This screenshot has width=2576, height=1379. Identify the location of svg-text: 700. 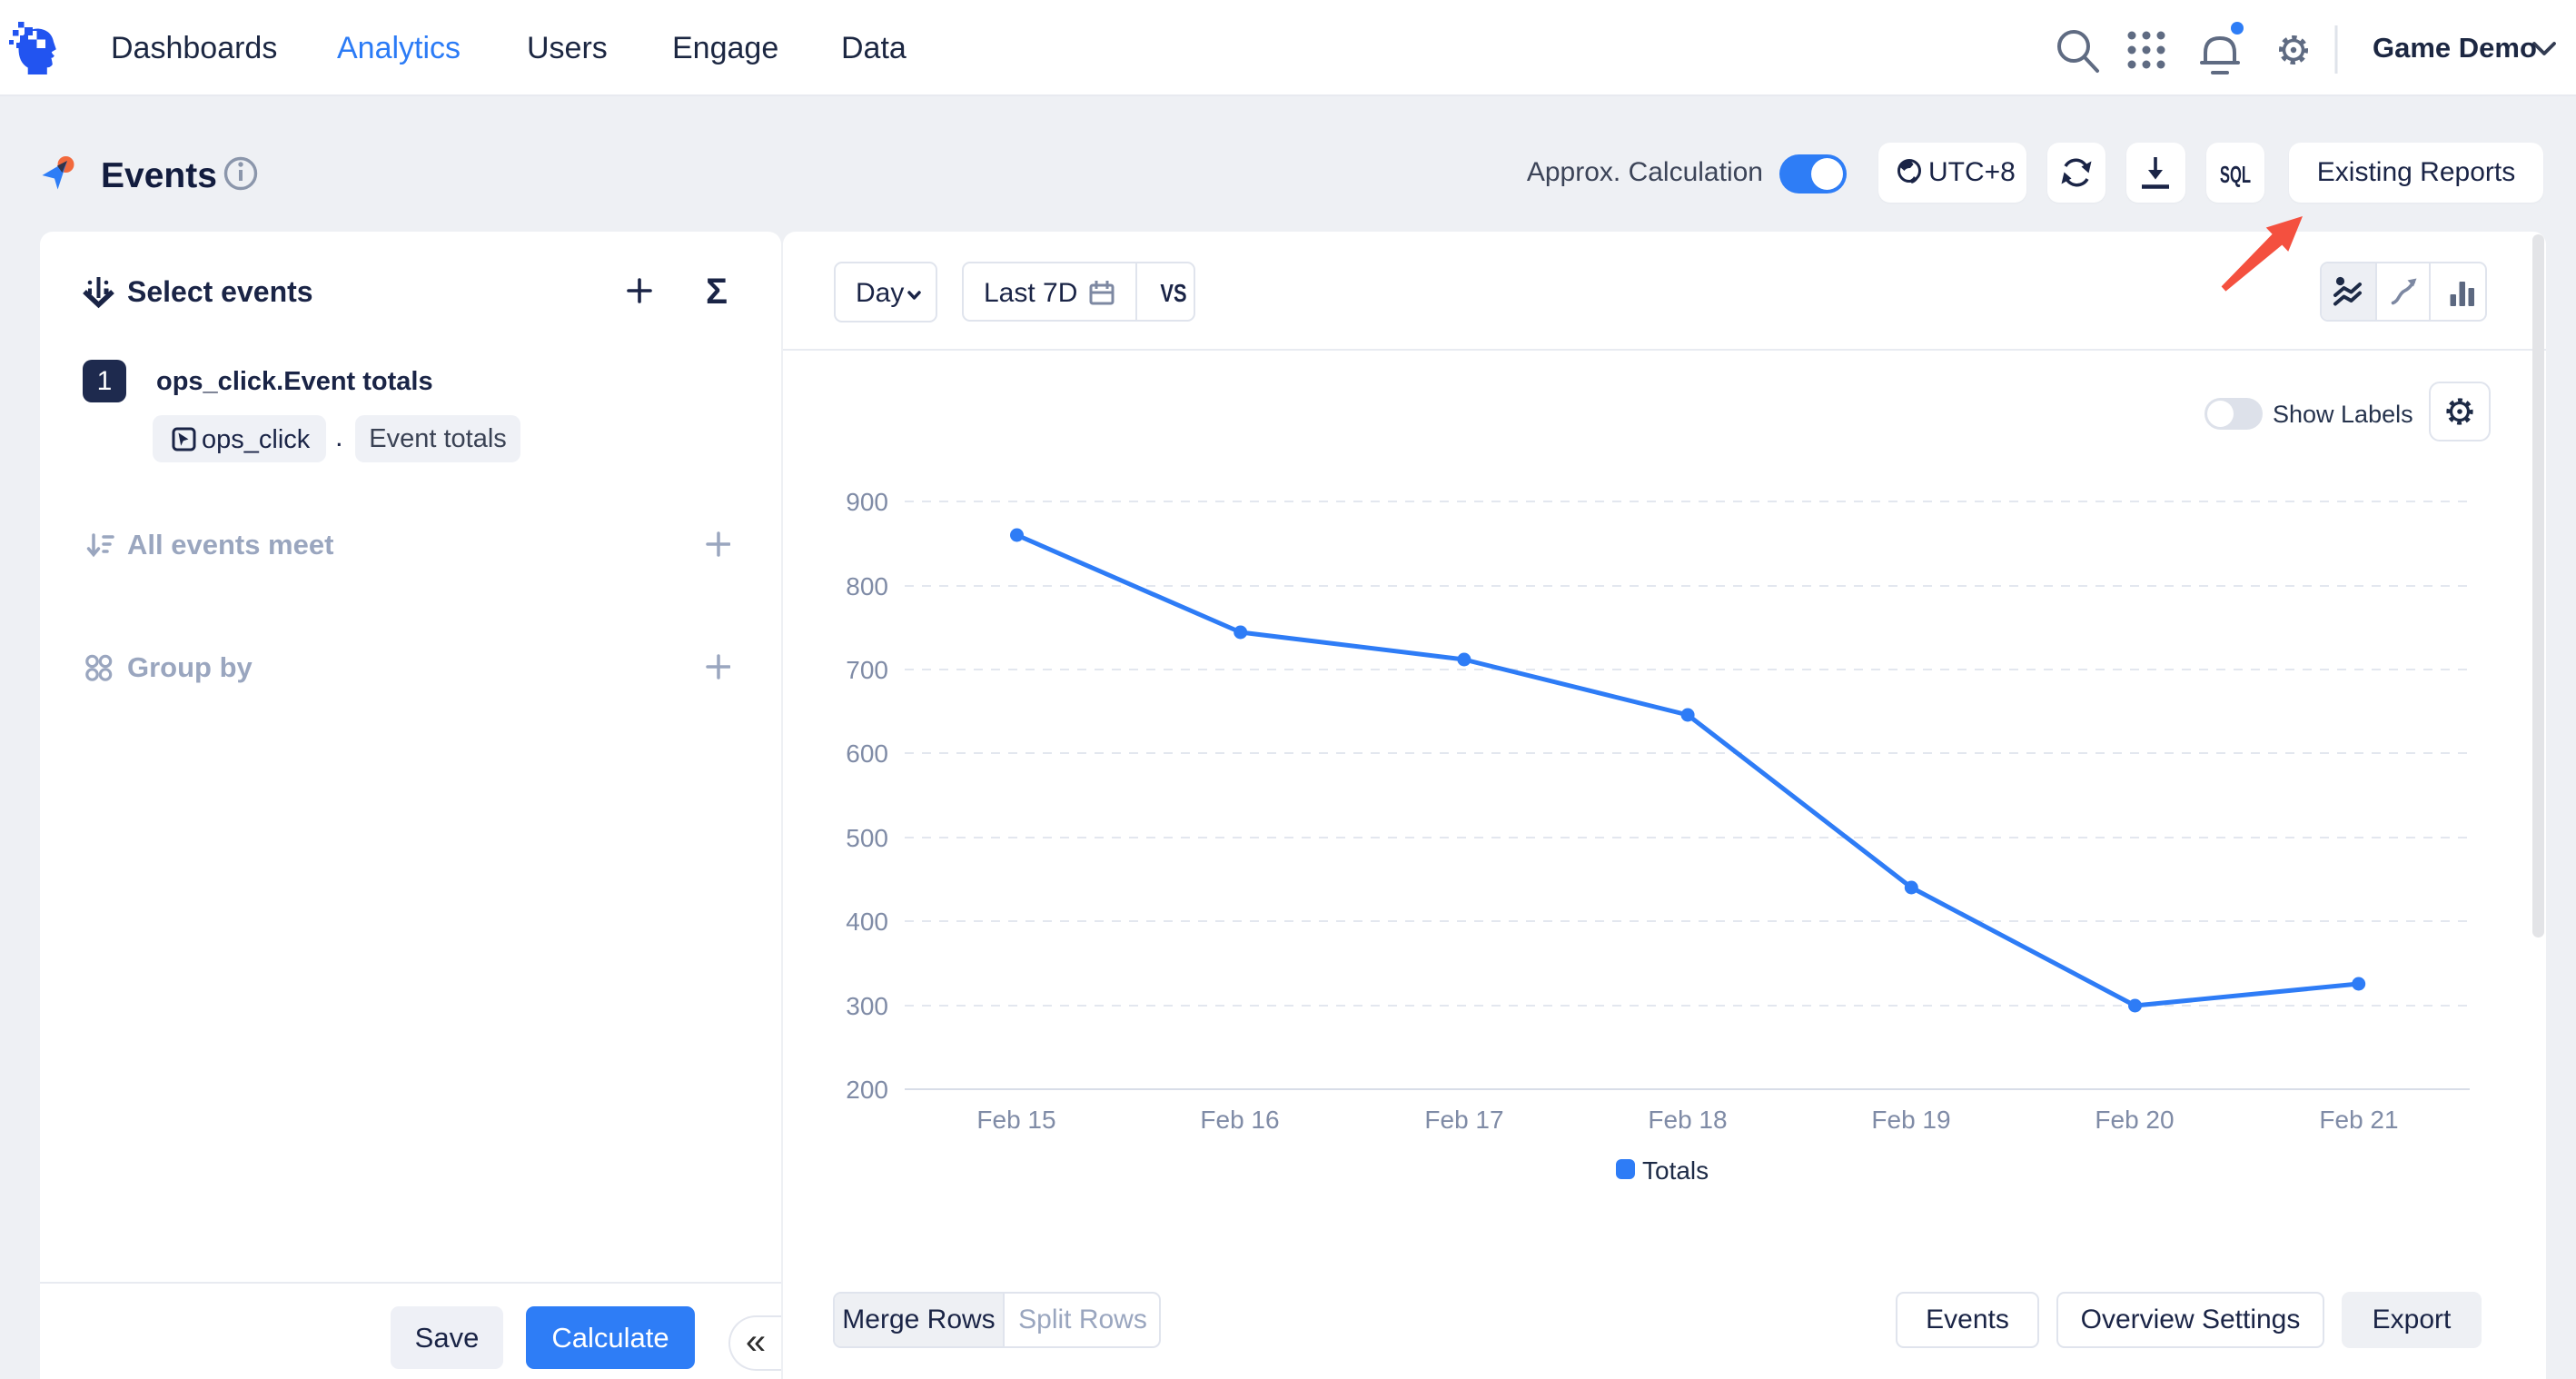
(867, 670).